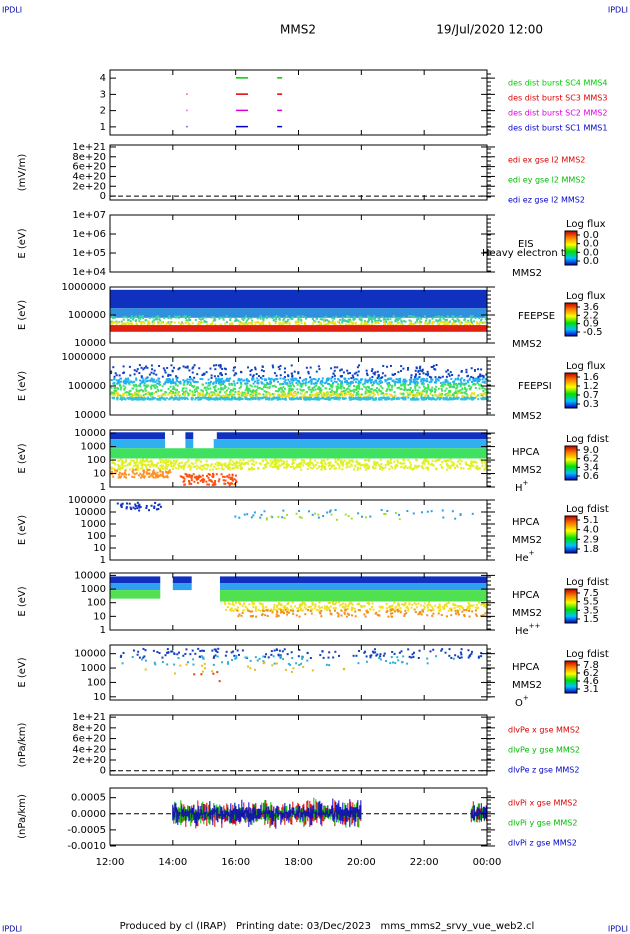 This screenshot has width=630, height=934. What do you see at coordinates (298, 313) in the screenshot?
I see `spectrogram-band` at bounding box center [298, 313].